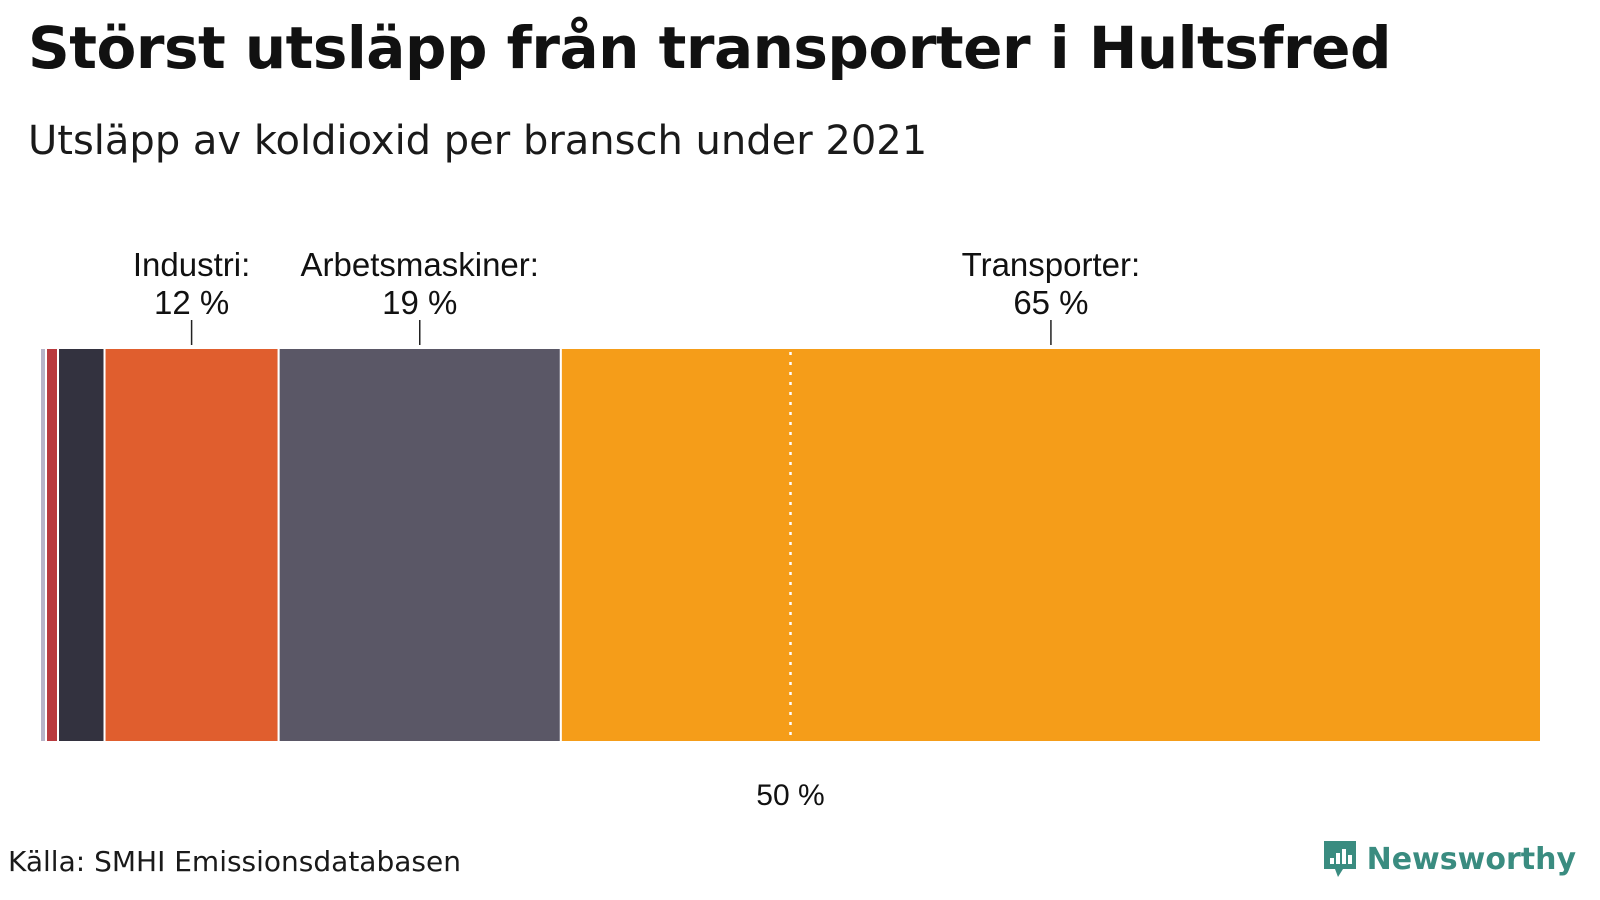 The width and height of the screenshot is (1600, 900). Describe the element at coordinates (1051, 264) in the screenshot. I see `segment-label-transporter: Transporter:` at that location.